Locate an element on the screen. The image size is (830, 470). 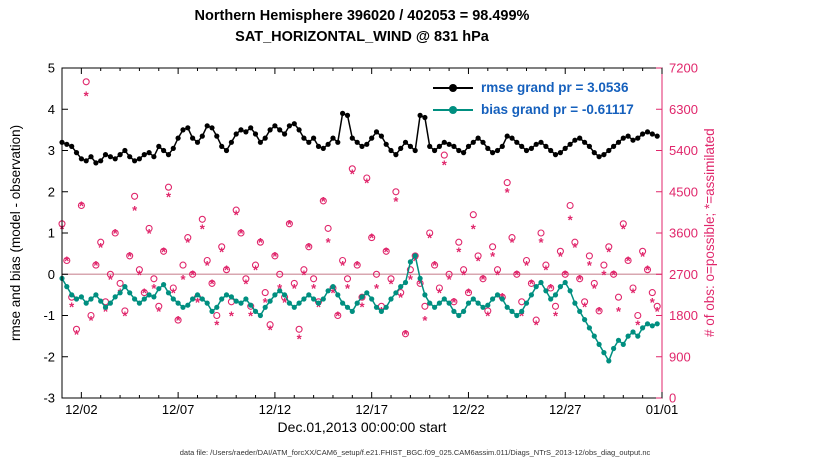
svg-text: -1 is located at coordinates (49, 315).